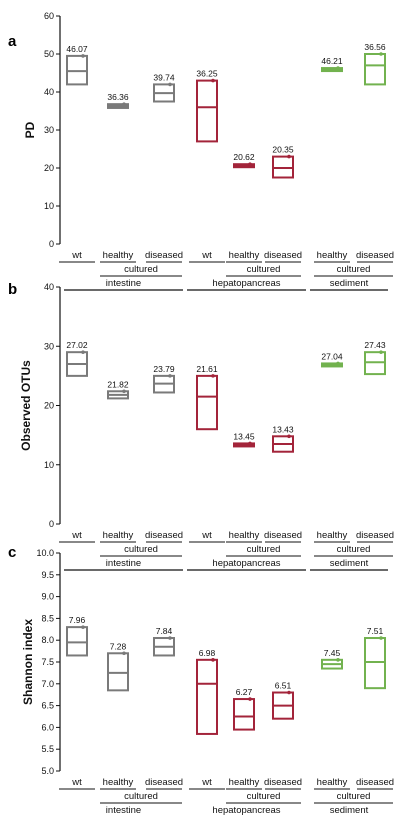 The image size is (411, 815). What do you see at coordinates (47, 749) in the screenshot?
I see `y-tick-label: 5.5` at bounding box center [47, 749].